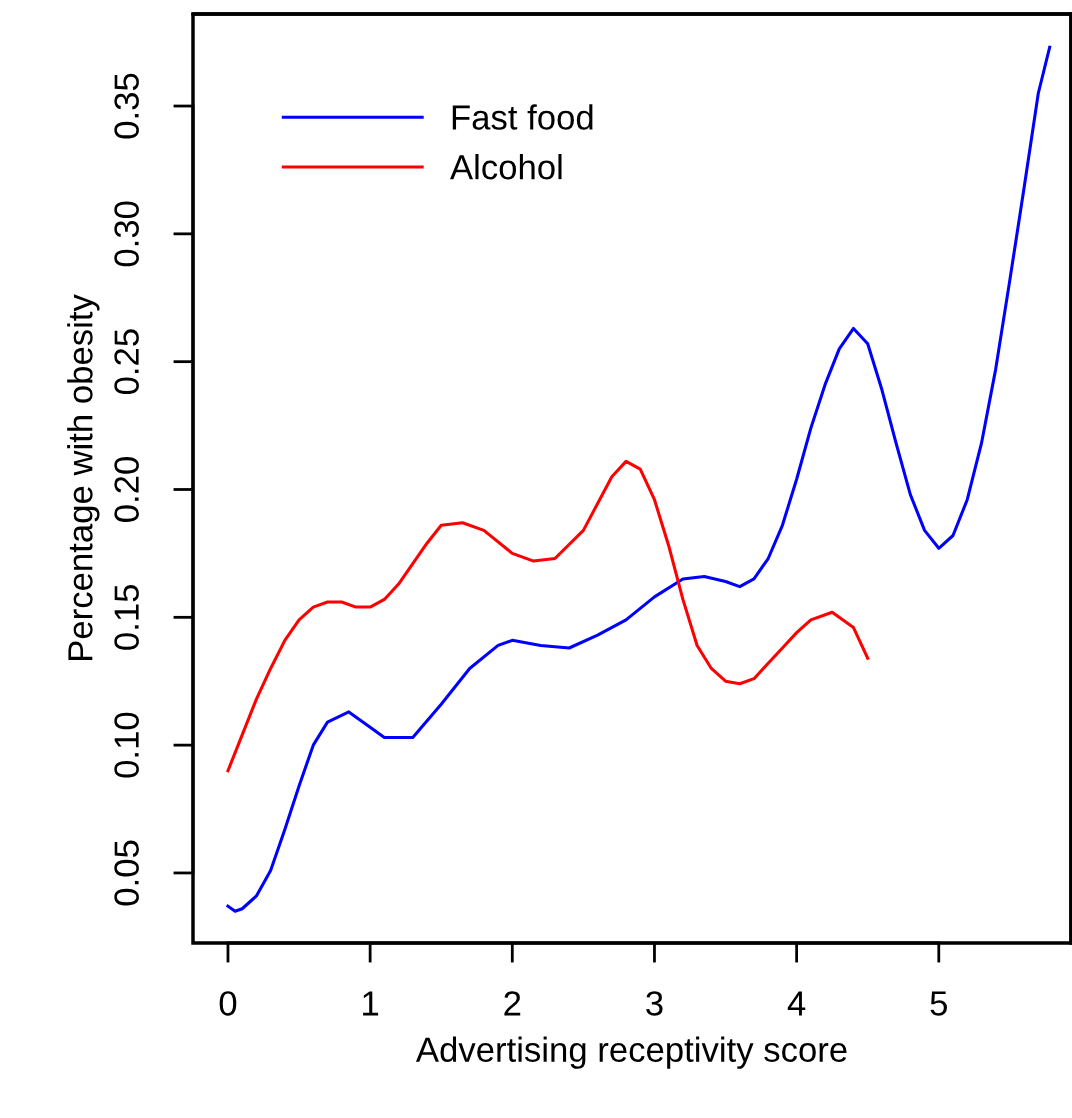 The image size is (1072, 1118). Describe the element at coordinates (228, 1003) in the screenshot. I see `x-tick-label: 0` at that location.